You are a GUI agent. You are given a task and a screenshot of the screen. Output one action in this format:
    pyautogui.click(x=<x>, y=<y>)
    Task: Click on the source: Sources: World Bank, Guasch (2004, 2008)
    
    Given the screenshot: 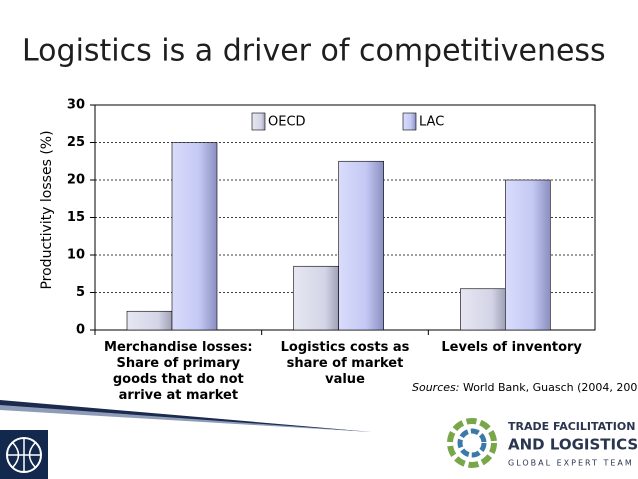 What is the action you would take?
    pyautogui.click(x=525, y=387)
    